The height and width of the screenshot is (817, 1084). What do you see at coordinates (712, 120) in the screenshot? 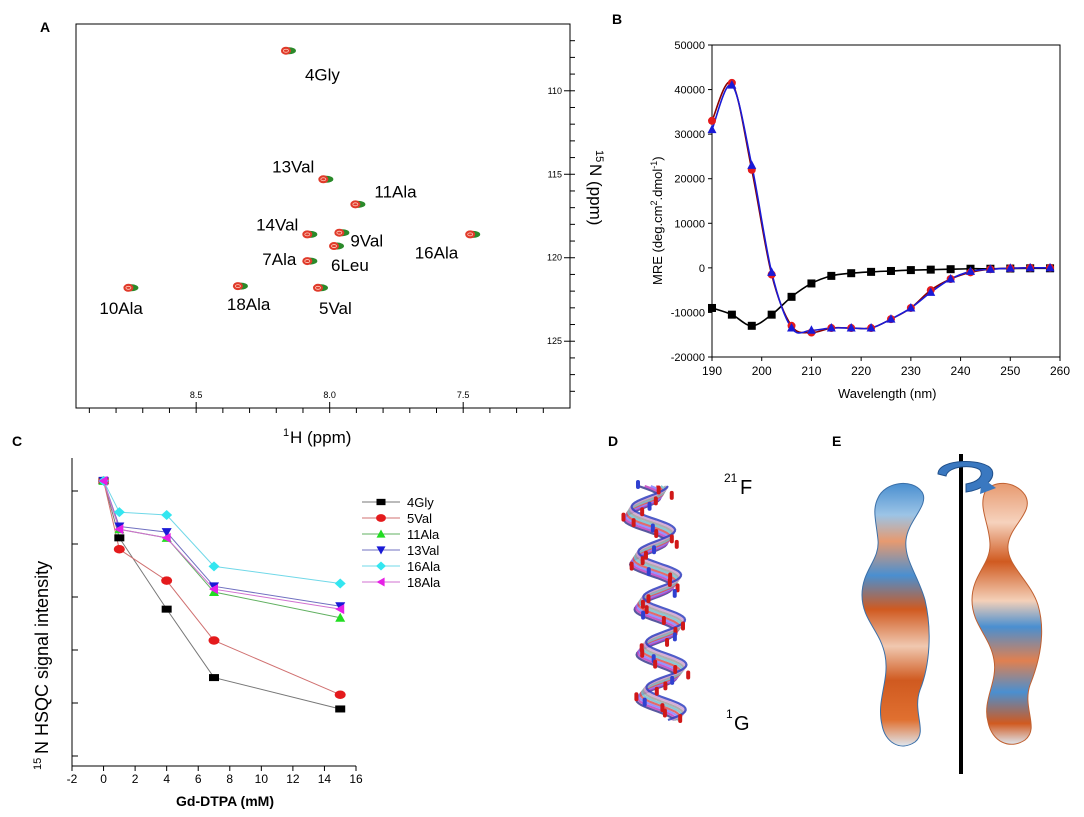
I see `panel-b-marker-red` at bounding box center [712, 120].